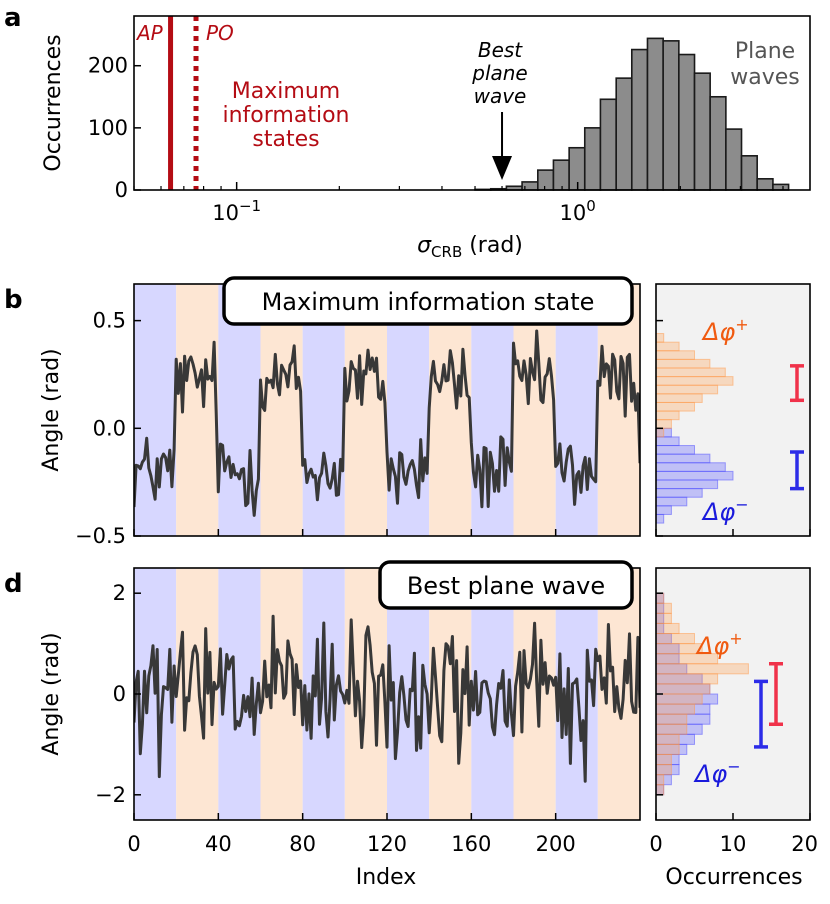 The height and width of the screenshot is (904, 830). What do you see at coordinates (556, 844) in the screenshot?
I see `x-tick-label-d: 200` at bounding box center [556, 844].